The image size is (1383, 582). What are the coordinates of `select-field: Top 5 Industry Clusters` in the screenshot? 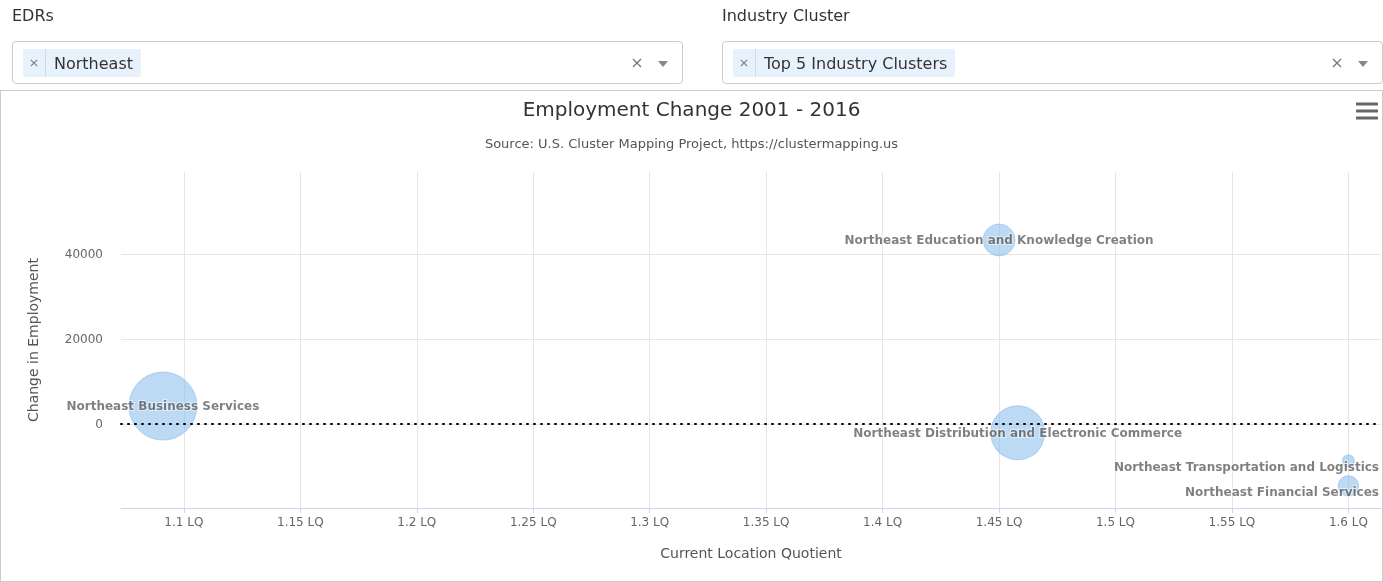 It's located at (1052, 62).